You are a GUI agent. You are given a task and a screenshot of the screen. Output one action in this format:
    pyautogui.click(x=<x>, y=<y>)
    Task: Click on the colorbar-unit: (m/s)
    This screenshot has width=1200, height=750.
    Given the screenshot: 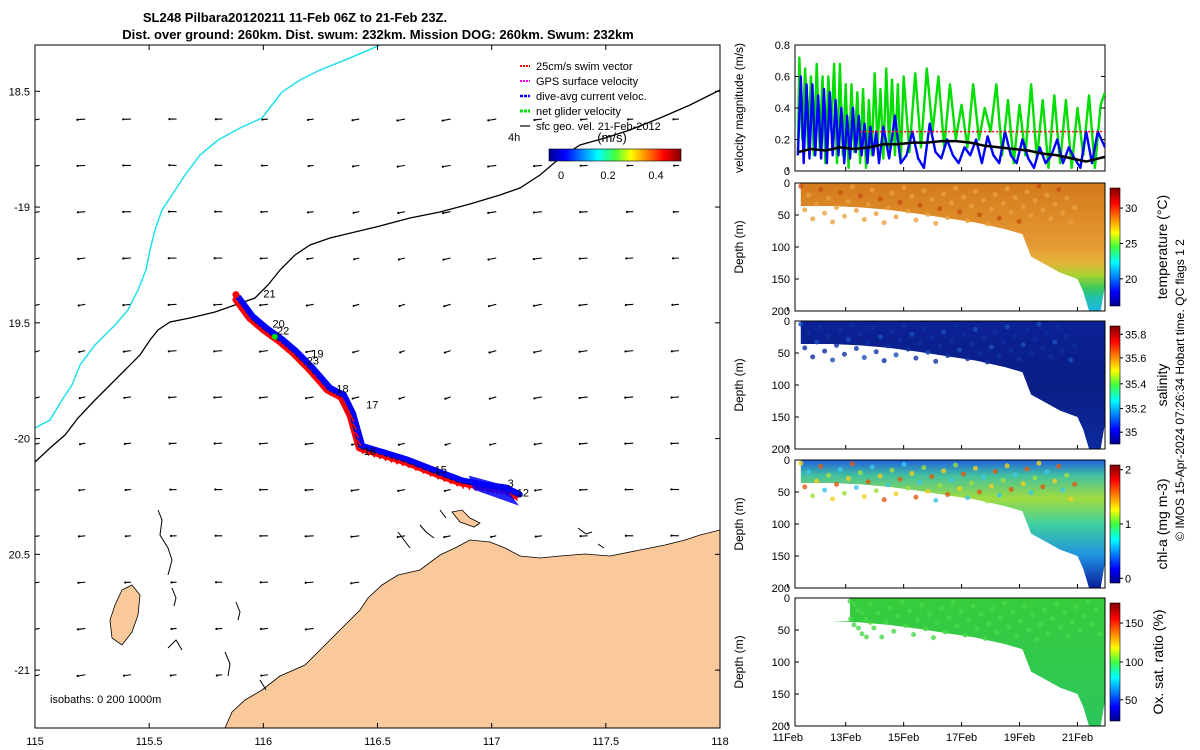 What is the action you would take?
    pyautogui.click(x=612, y=137)
    